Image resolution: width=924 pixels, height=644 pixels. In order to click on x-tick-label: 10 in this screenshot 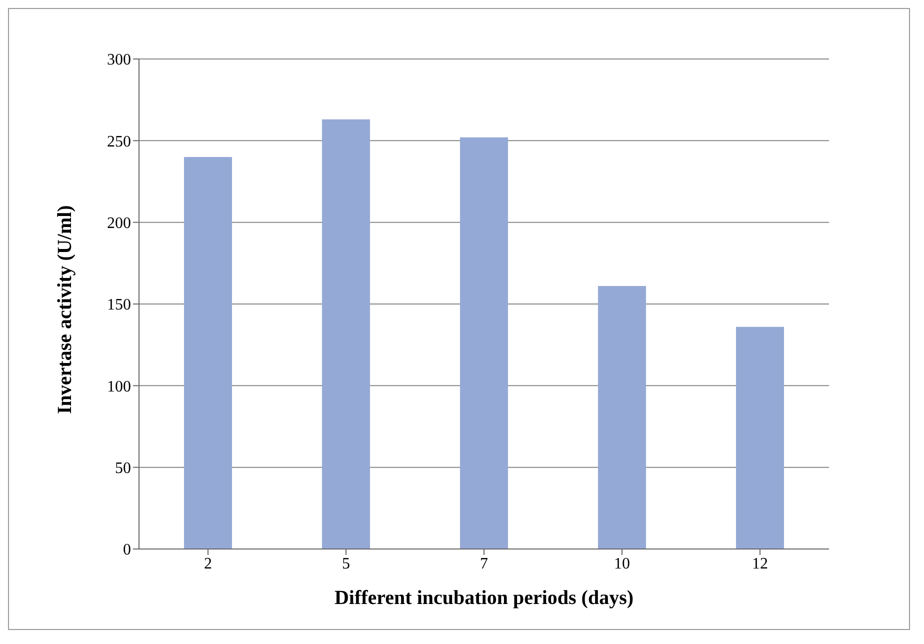, I will do `click(622, 563)`.